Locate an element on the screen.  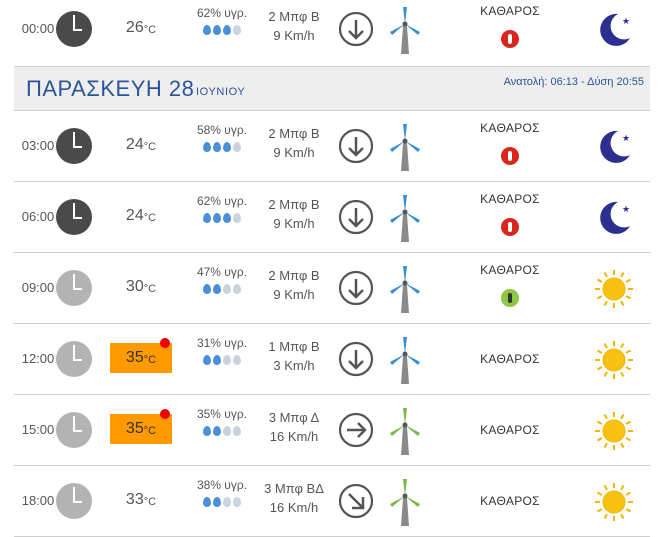
heat-alert-icon is located at coordinates (165, 414).